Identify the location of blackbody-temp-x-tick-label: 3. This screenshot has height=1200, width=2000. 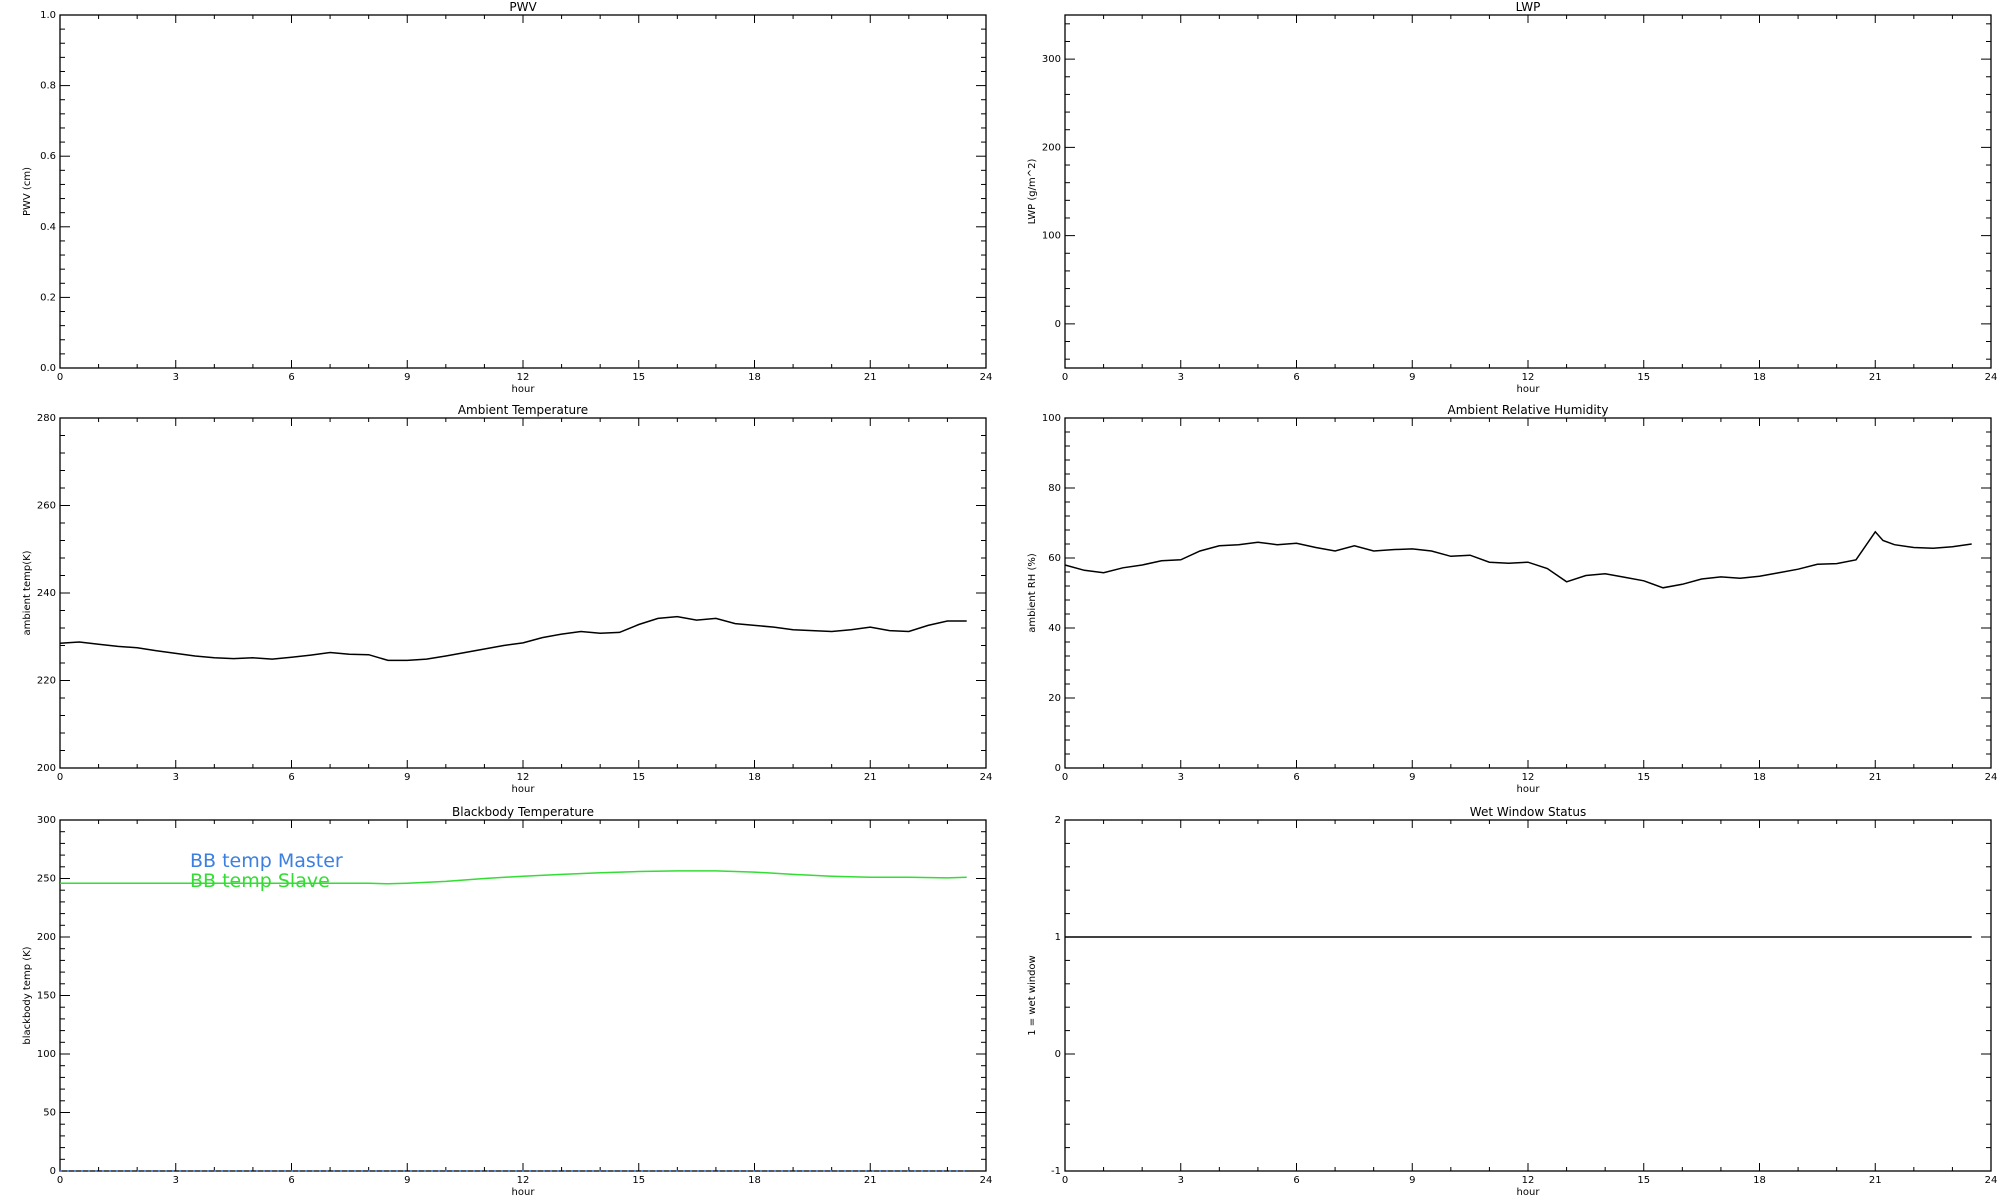
(176, 1180).